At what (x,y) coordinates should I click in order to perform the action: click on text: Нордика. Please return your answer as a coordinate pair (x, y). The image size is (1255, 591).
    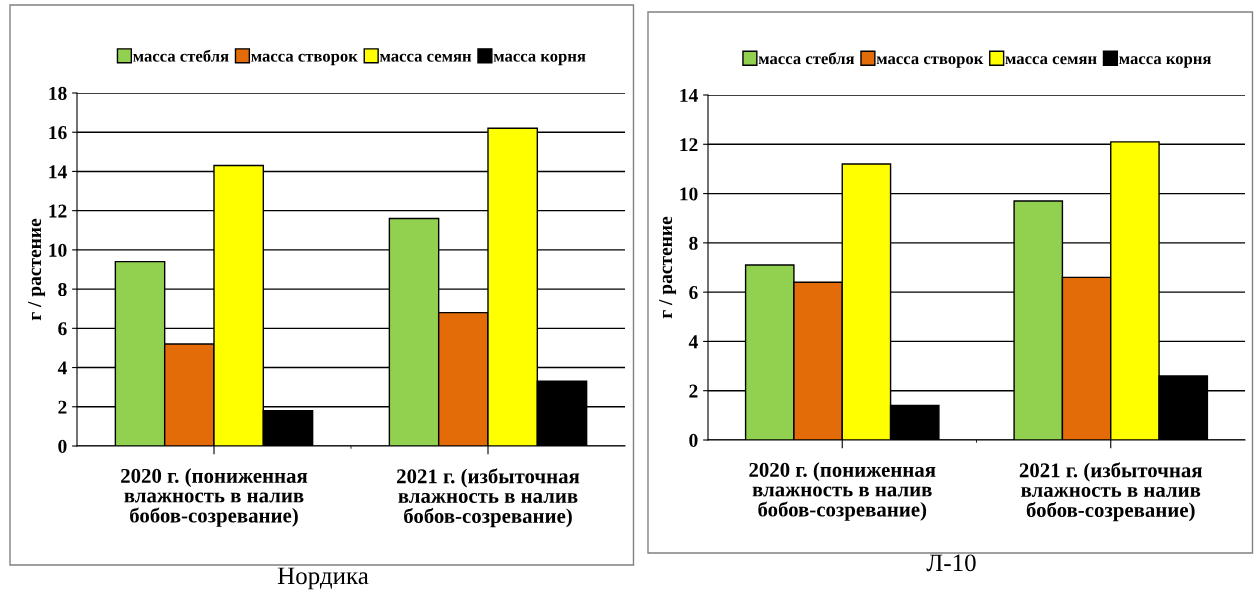
    Looking at the image, I should click on (323, 578).